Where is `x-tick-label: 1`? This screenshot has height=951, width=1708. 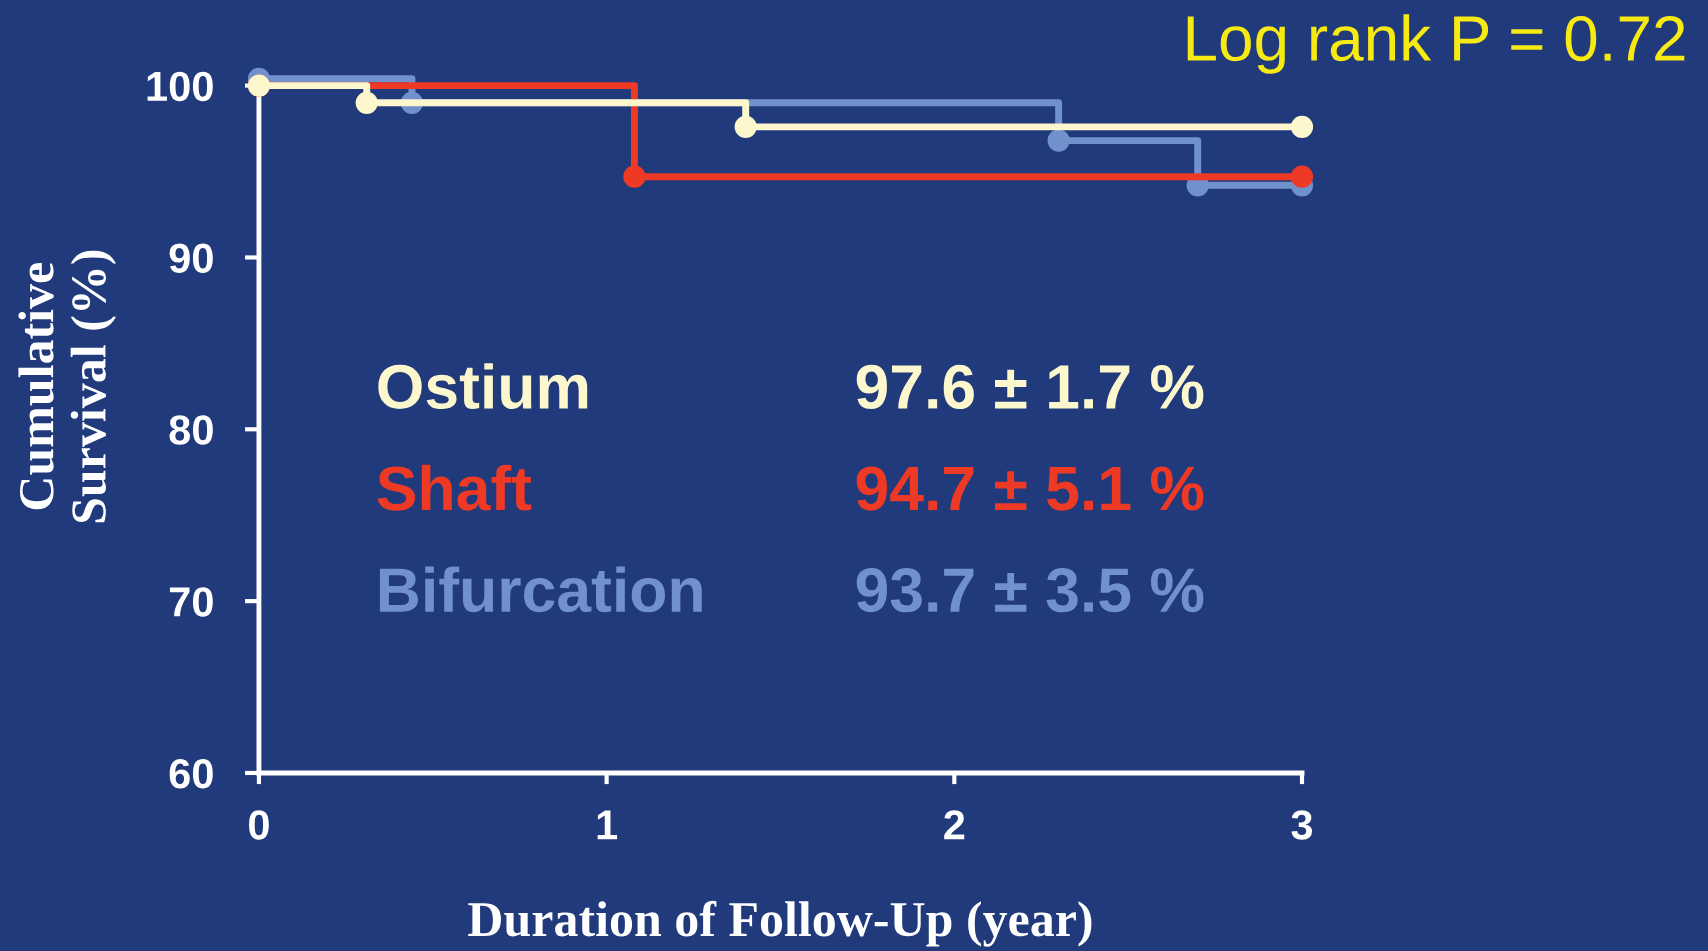
x-tick-label: 1 is located at coordinates (607, 825).